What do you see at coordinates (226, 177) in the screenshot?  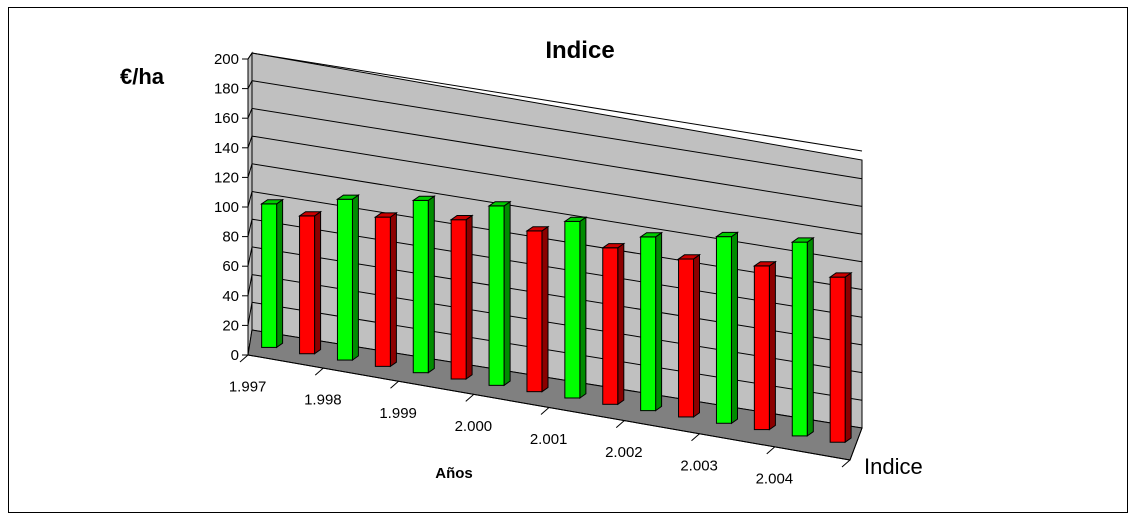 I see `y-tick-label: 120` at bounding box center [226, 177].